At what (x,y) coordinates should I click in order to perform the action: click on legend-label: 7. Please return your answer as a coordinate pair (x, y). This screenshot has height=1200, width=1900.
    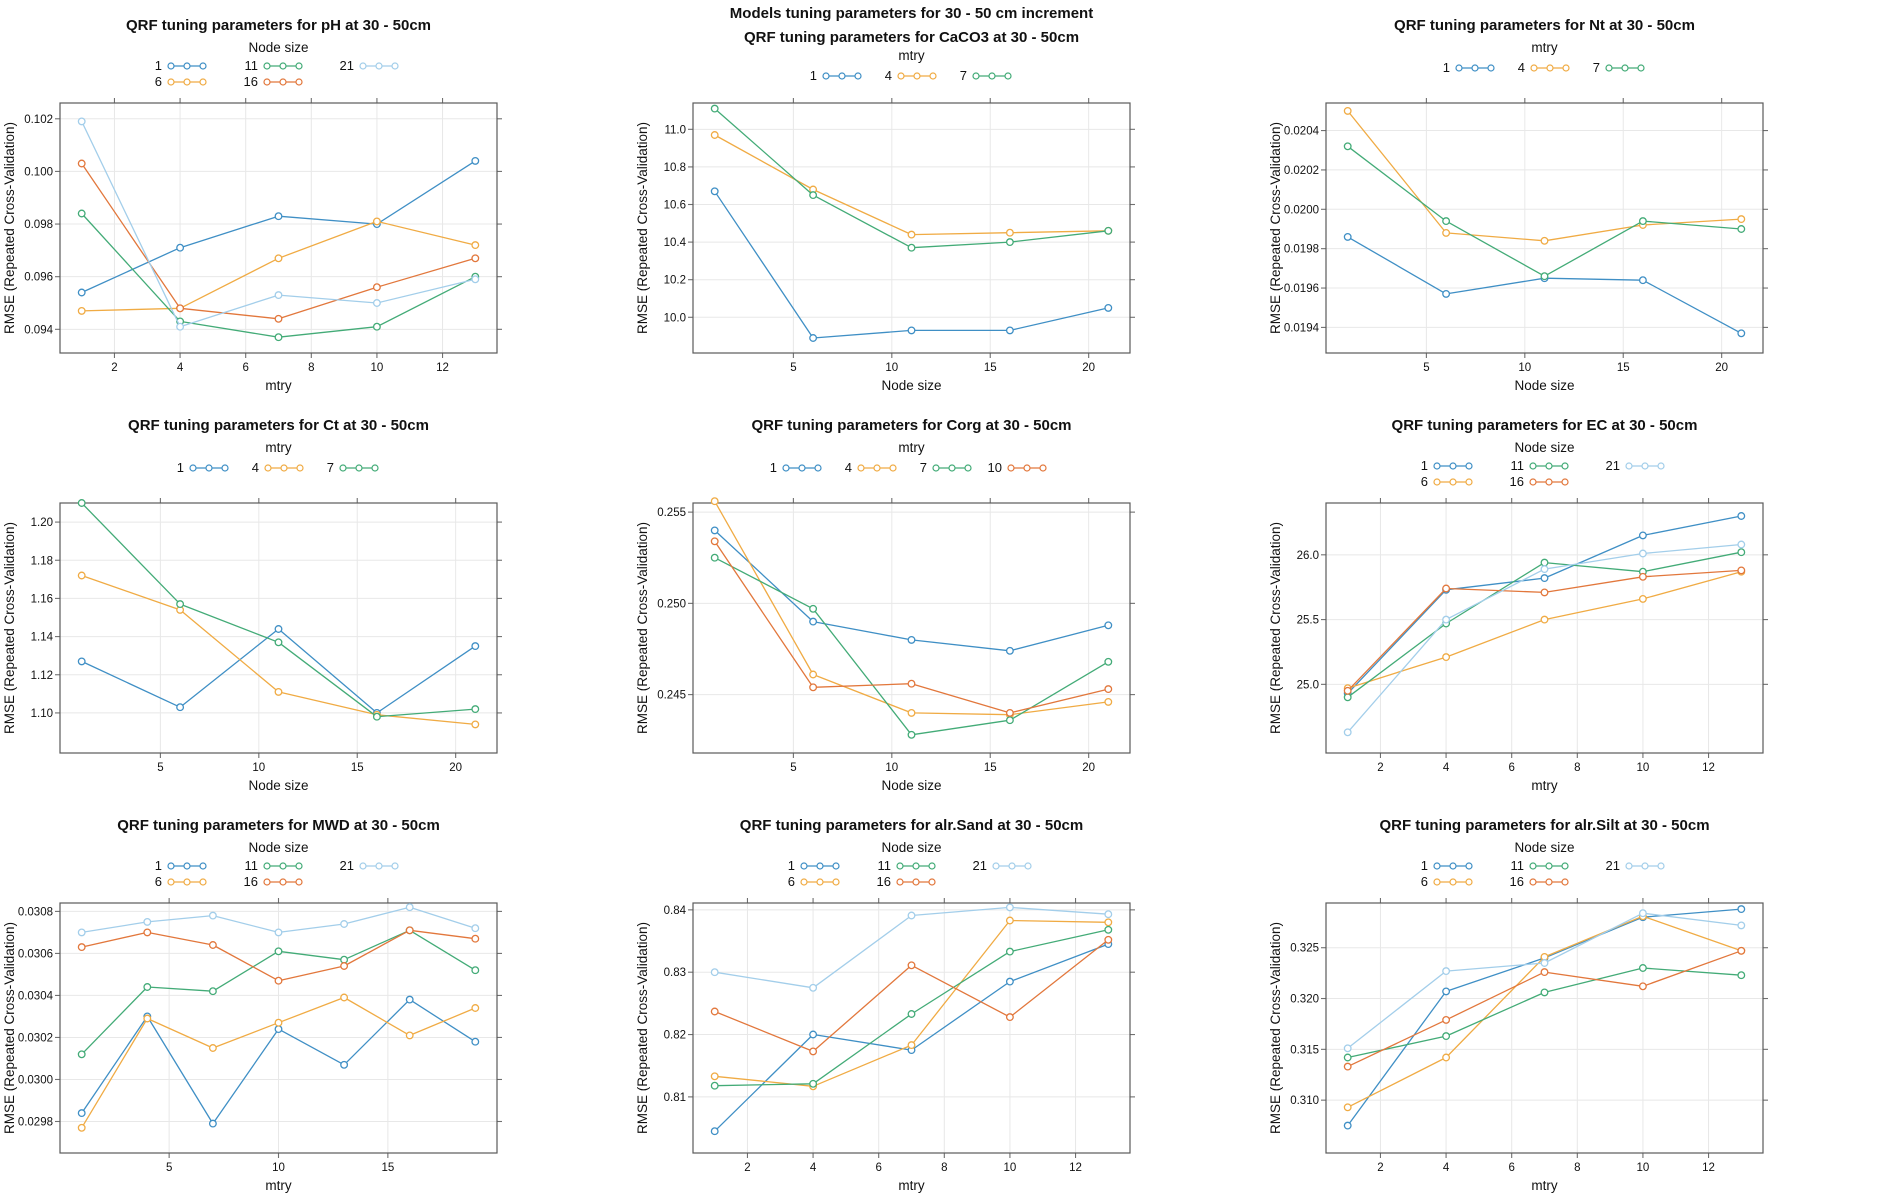
    Looking at the image, I should click on (923, 467).